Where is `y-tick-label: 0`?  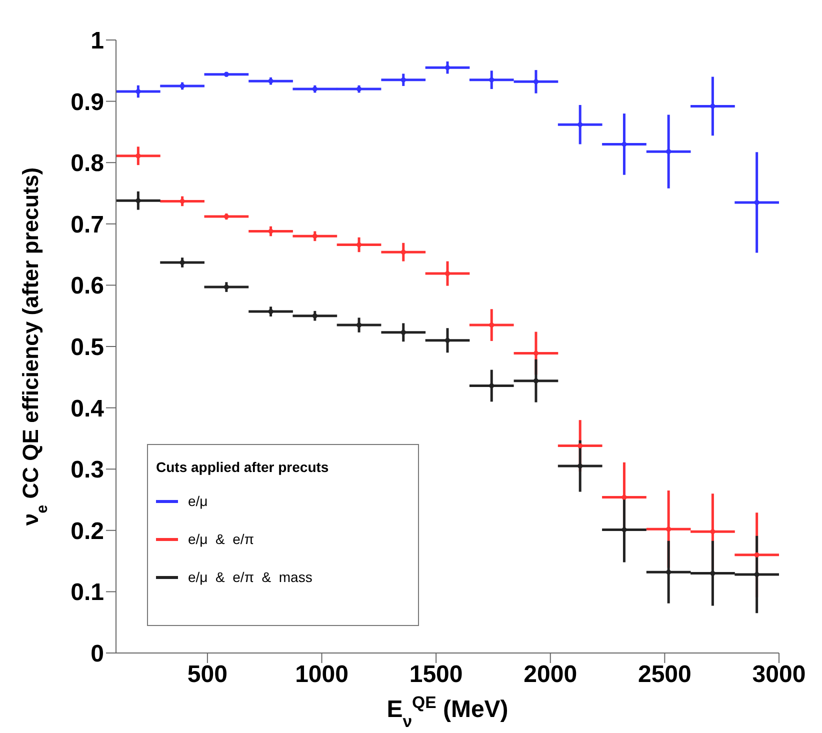
y-tick-label: 0 is located at coordinates (97, 654).